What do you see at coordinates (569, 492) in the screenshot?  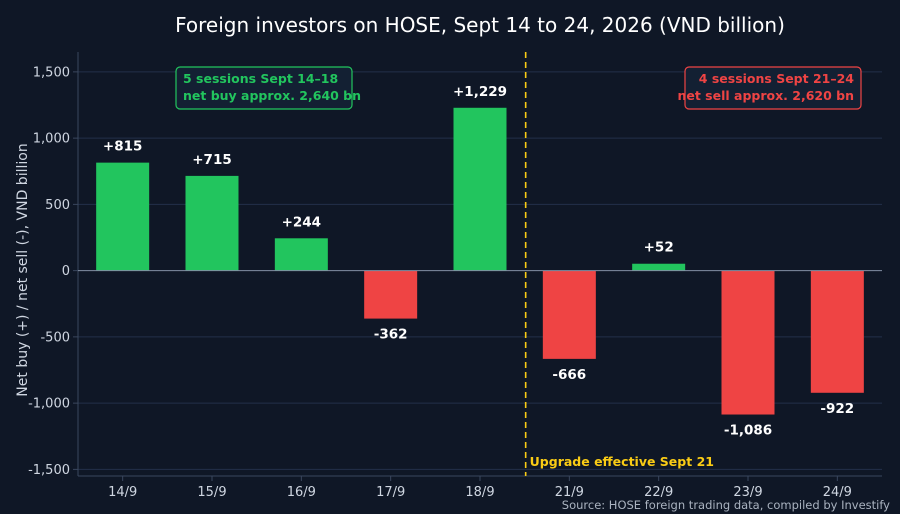 I see `x-tick-label: 21/9` at bounding box center [569, 492].